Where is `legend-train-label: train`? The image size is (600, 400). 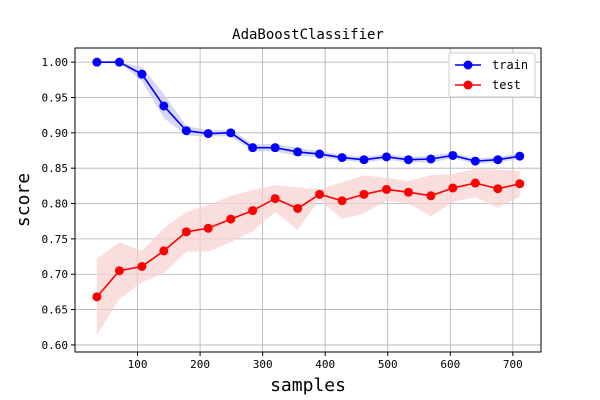 legend-train-label: train is located at coordinates (510, 65).